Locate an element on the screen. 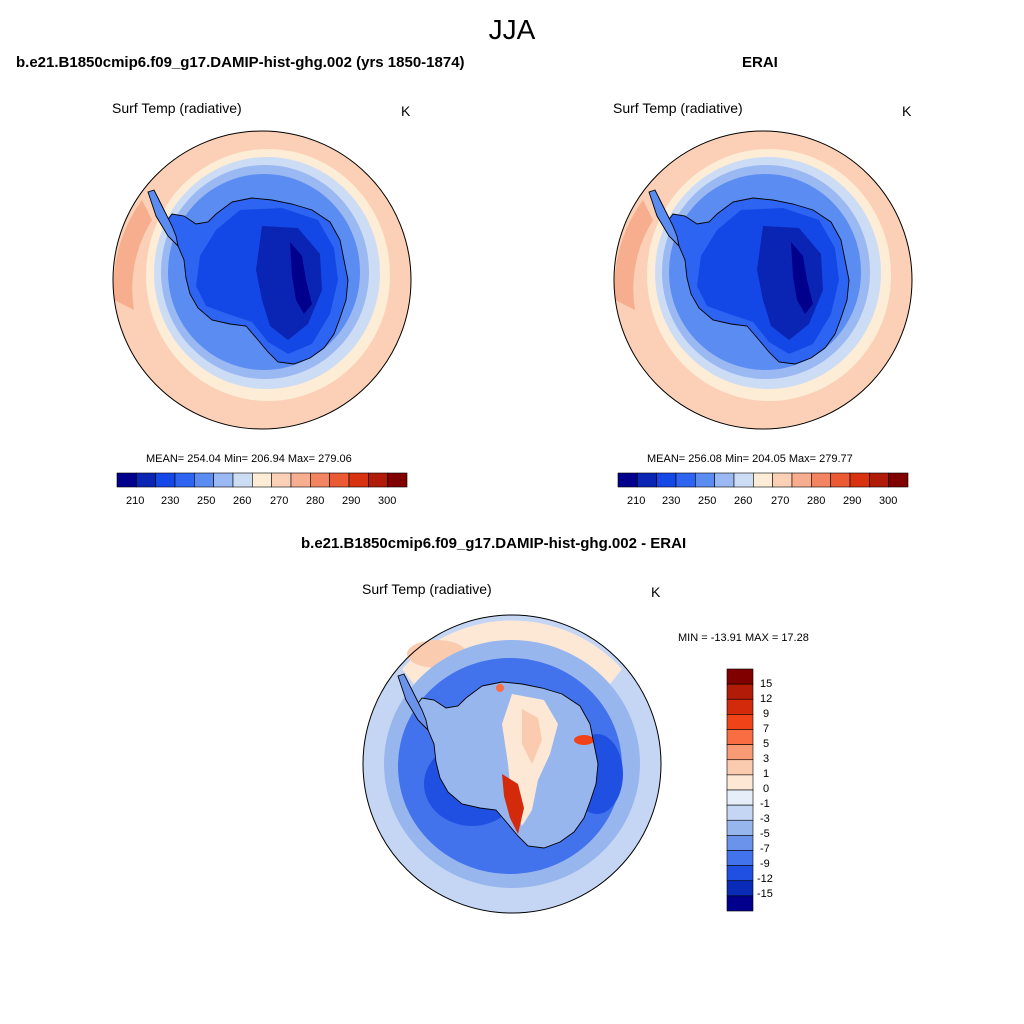 The height and width of the screenshot is (1024, 1024). panel3-tick: 1 is located at coordinates (766, 774).